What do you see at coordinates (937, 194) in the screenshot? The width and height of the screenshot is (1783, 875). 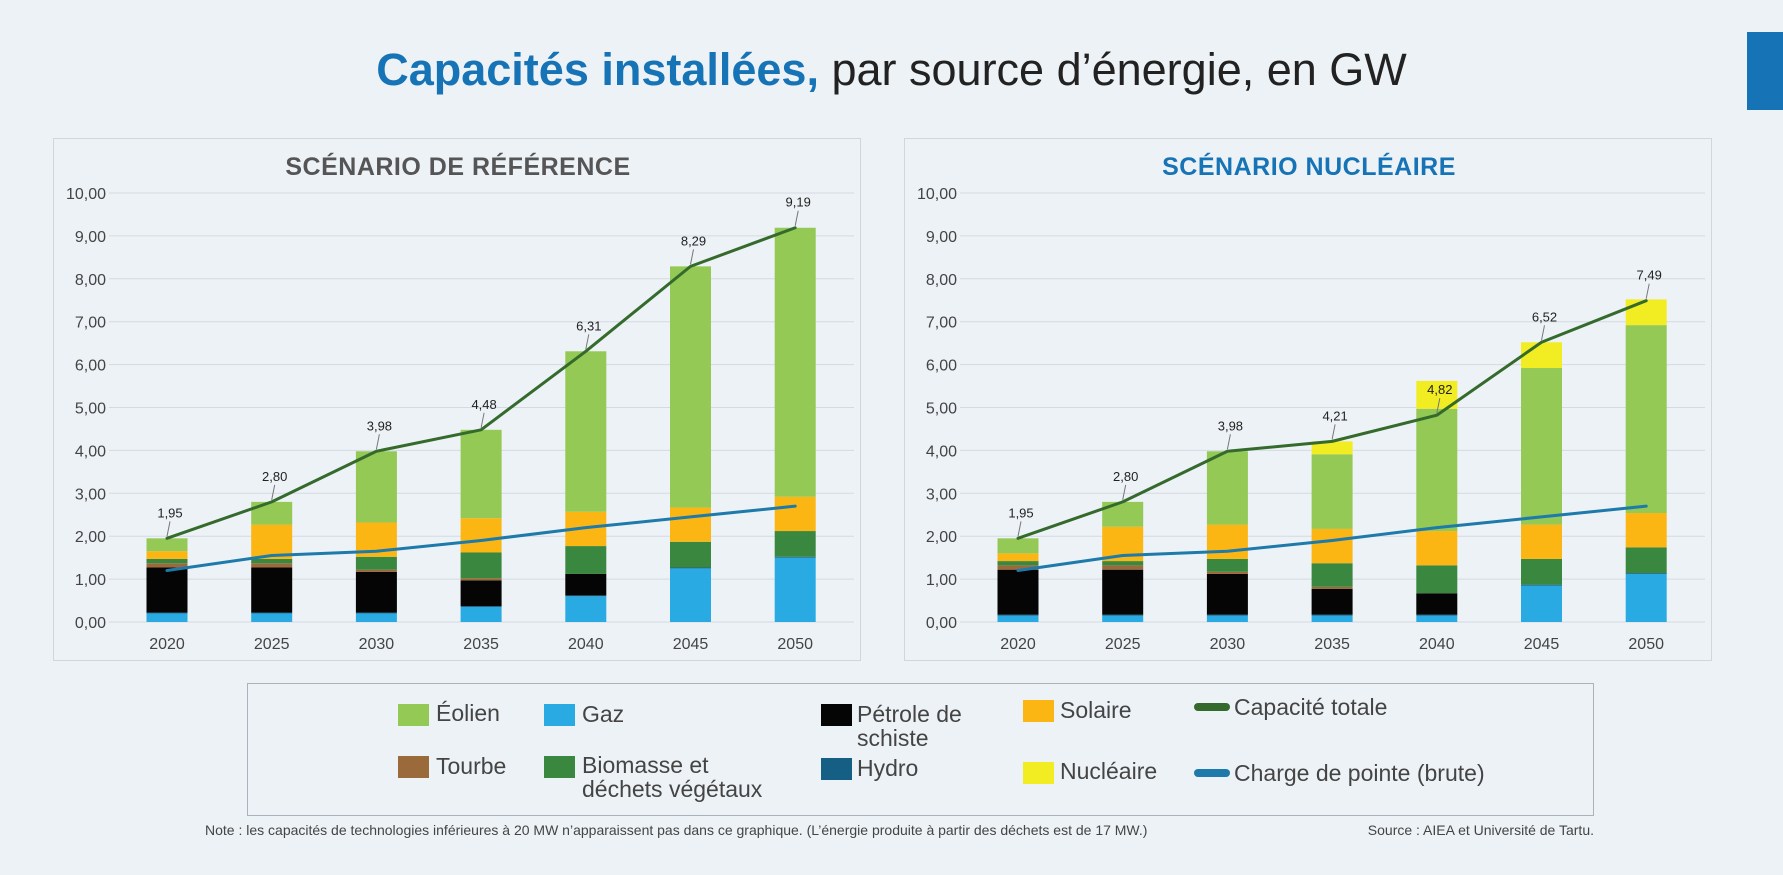 I see `nuc-y-tick: 10,00` at bounding box center [937, 194].